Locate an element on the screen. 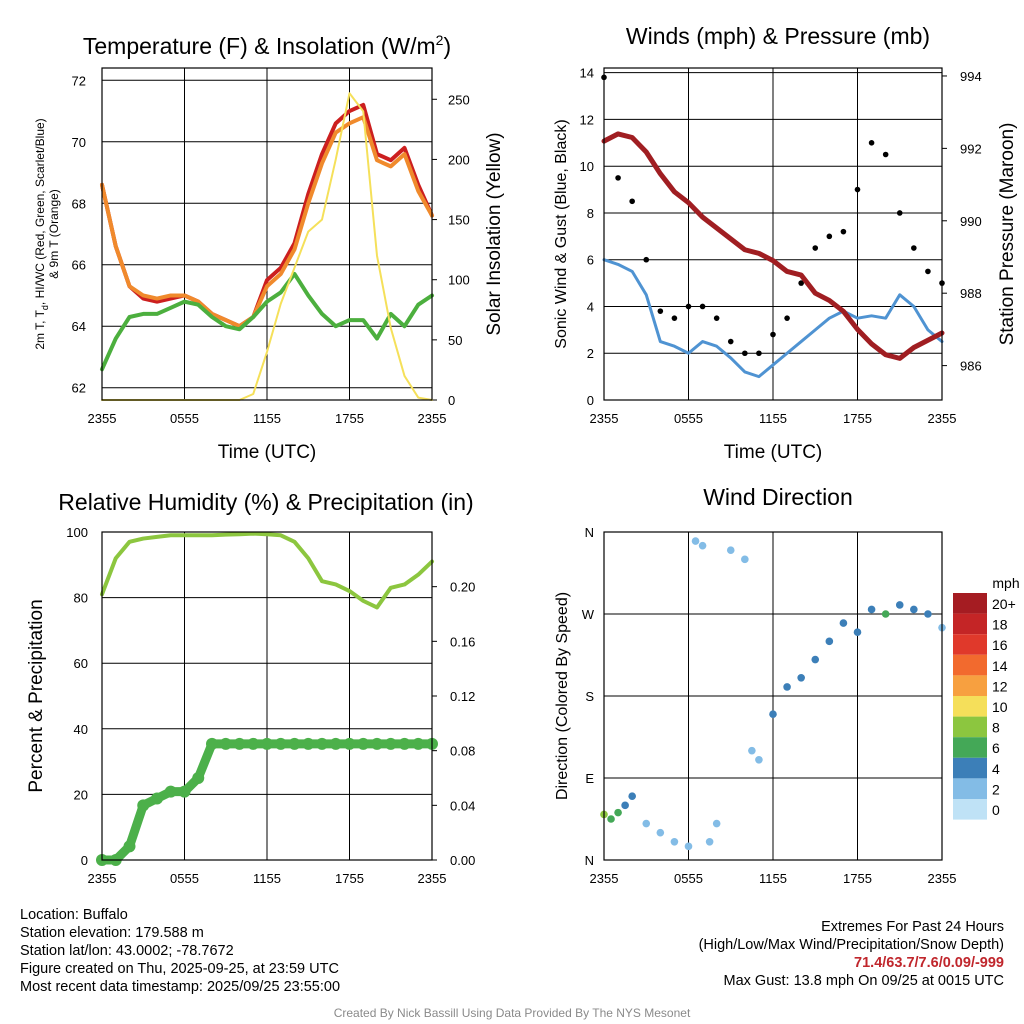 This screenshot has height=1024, width=1024. y-tick-label: 40 is located at coordinates (81, 729).